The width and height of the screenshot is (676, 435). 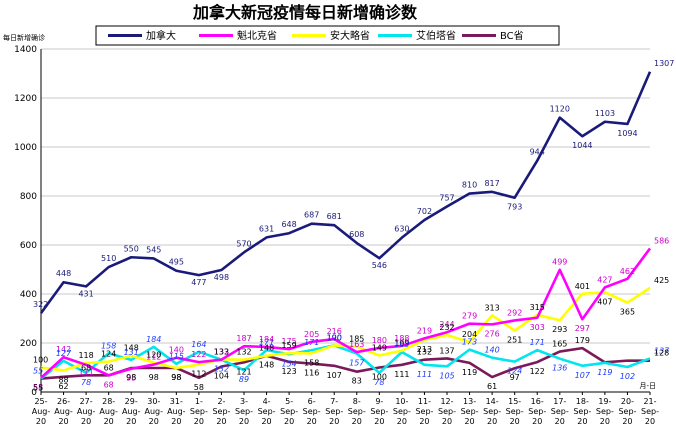 I want to click on legend-label: 安大略省, so click(x=350, y=35).